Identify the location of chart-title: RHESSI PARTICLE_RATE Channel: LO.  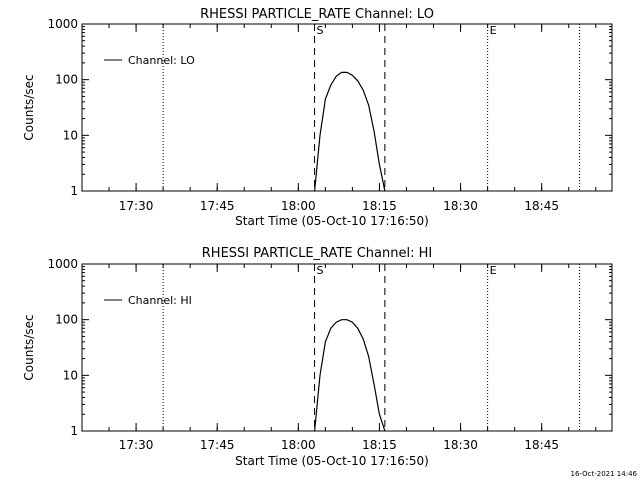
(317, 14).